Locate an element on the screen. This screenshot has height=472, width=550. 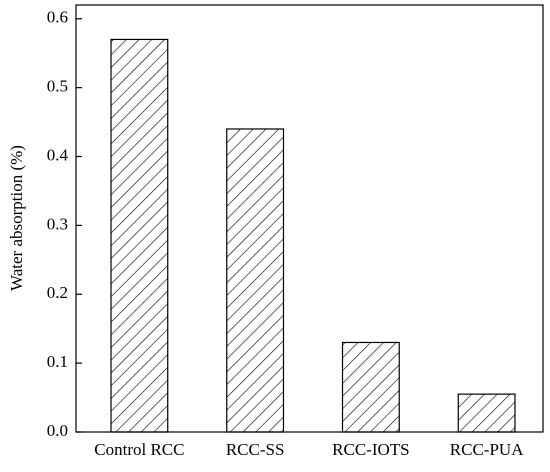
y-tick-label: 0.1 is located at coordinates (57, 361).